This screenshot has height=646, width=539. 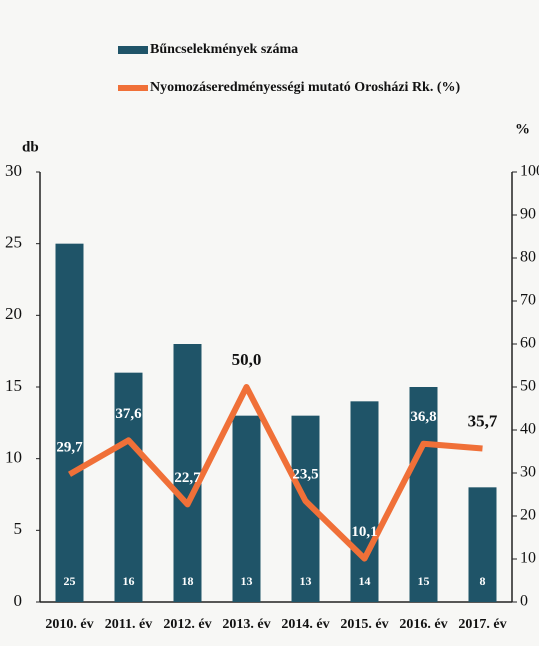 I want to click on line-value-label: 22,7, so click(x=187, y=478).